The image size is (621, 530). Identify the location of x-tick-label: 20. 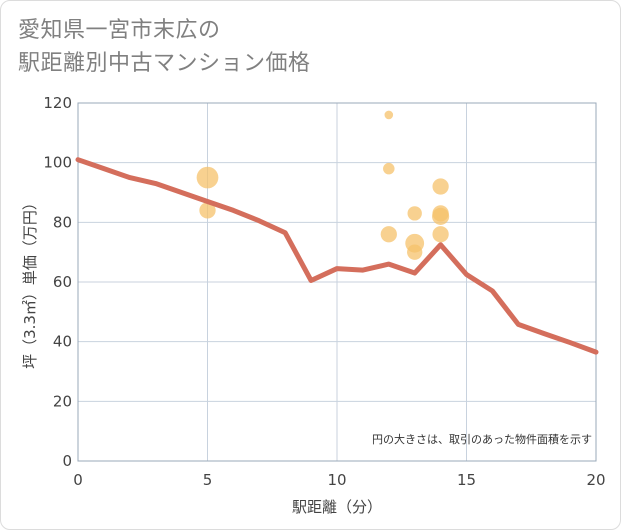
(595, 480).